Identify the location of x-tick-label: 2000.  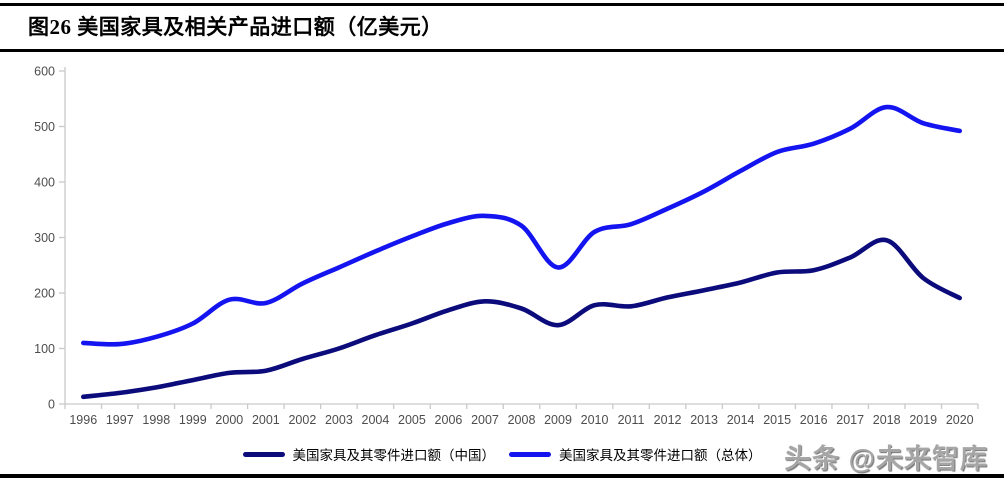
(229, 420).